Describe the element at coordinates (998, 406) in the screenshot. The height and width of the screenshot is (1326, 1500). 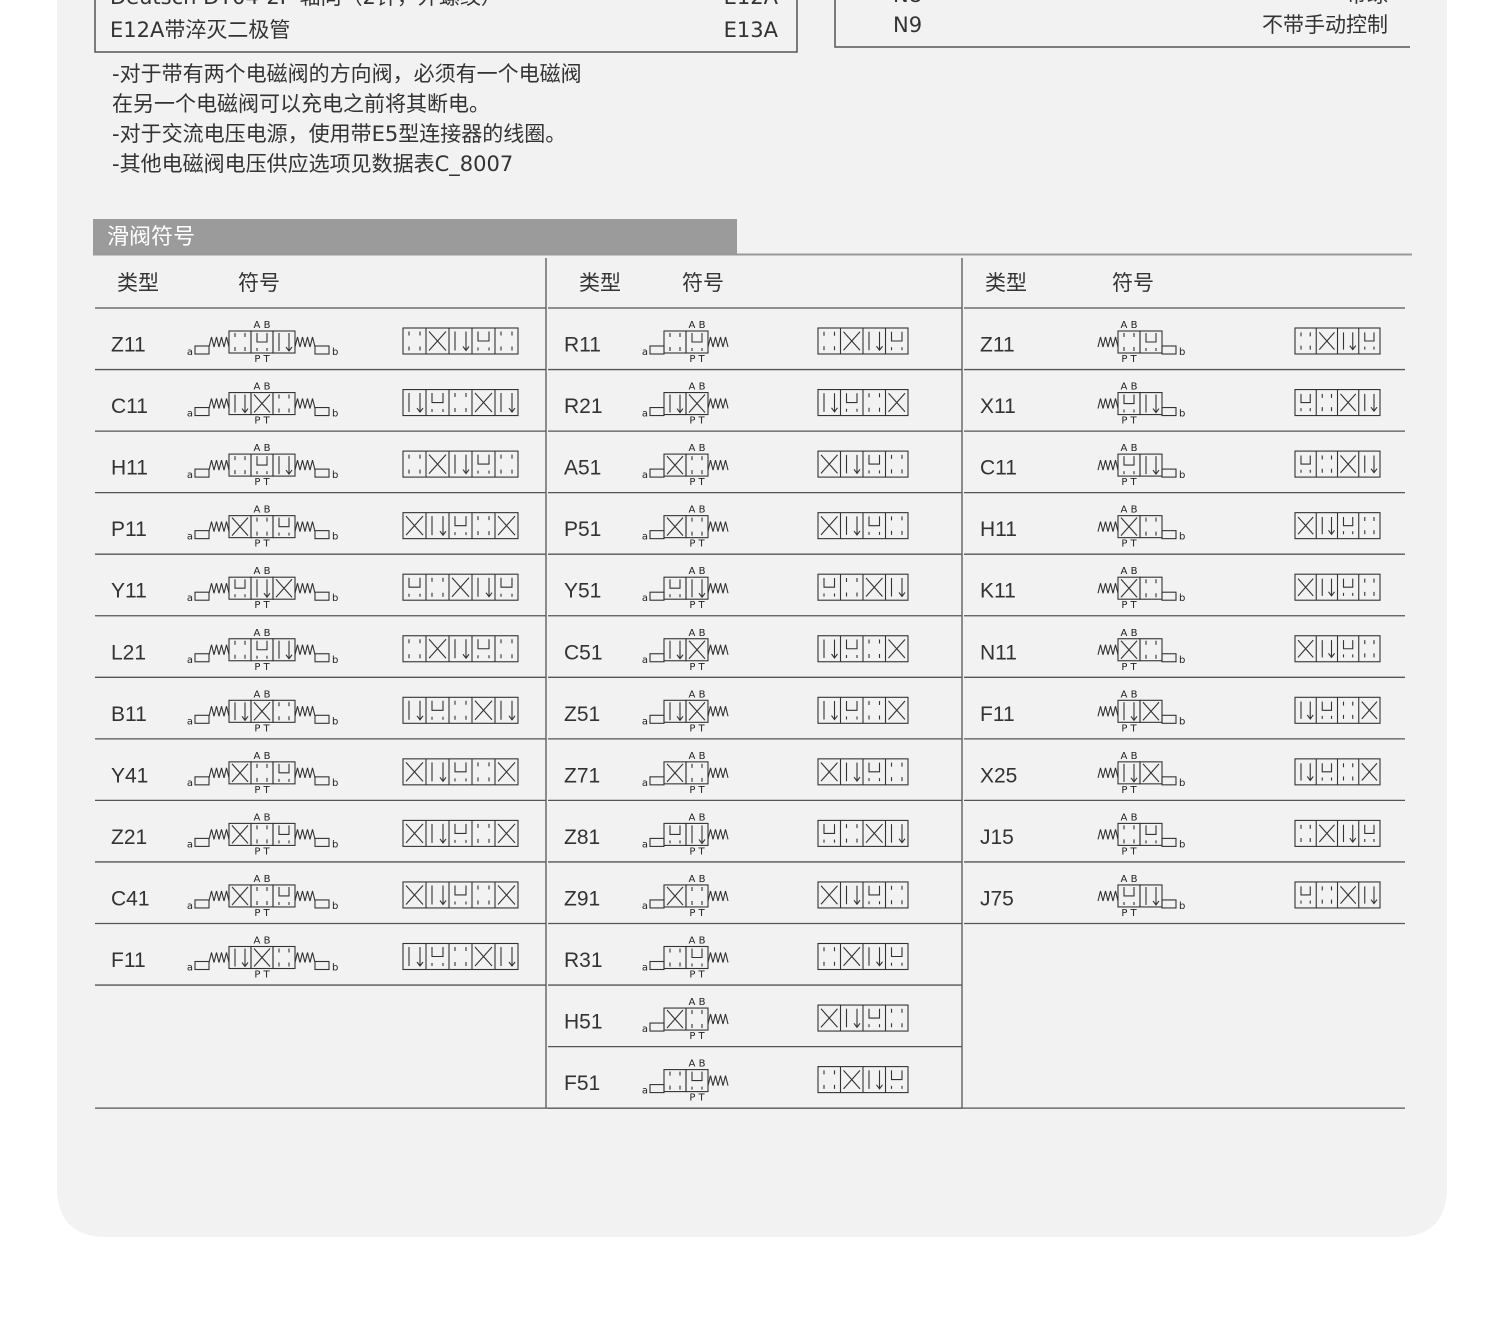
I see `type-code: X11` at that location.